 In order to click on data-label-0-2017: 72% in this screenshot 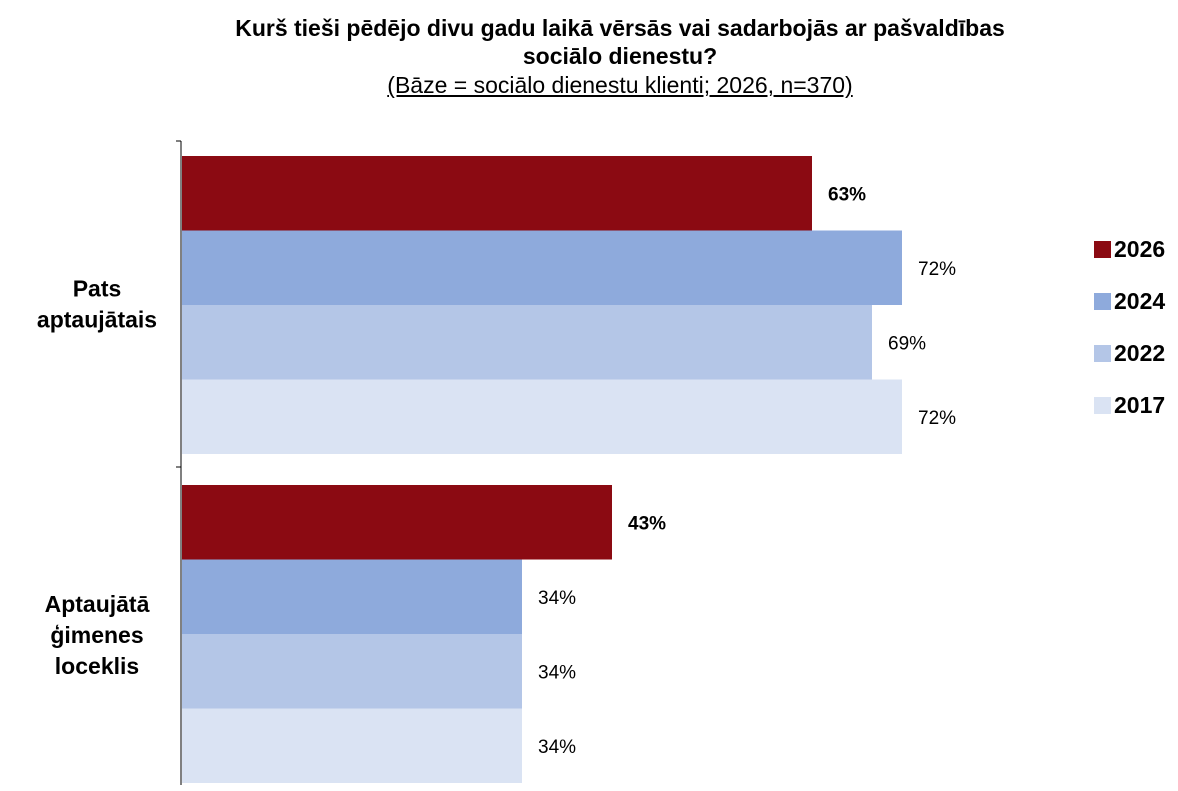, I will do `click(937, 418)`.